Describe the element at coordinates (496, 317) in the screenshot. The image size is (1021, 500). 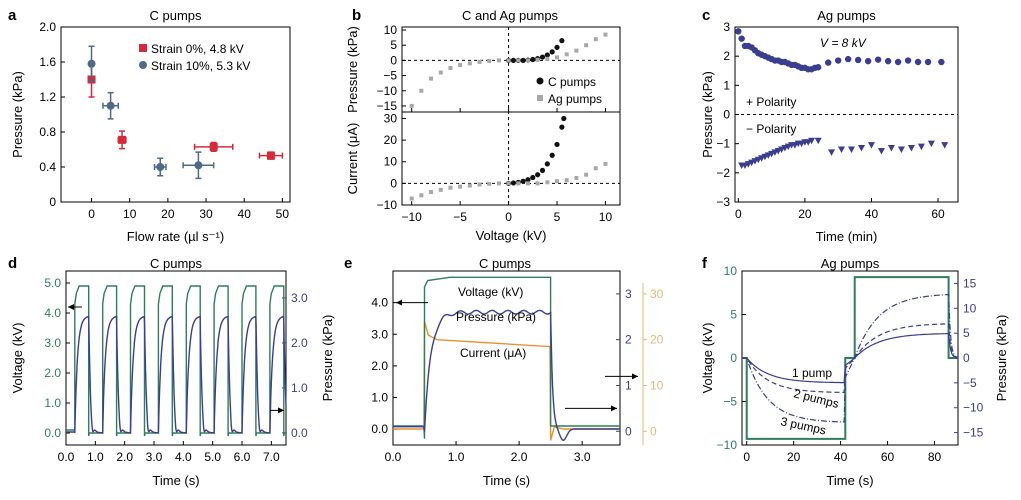
I see `annotation-pressure: Pressure (kPa)` at that location.